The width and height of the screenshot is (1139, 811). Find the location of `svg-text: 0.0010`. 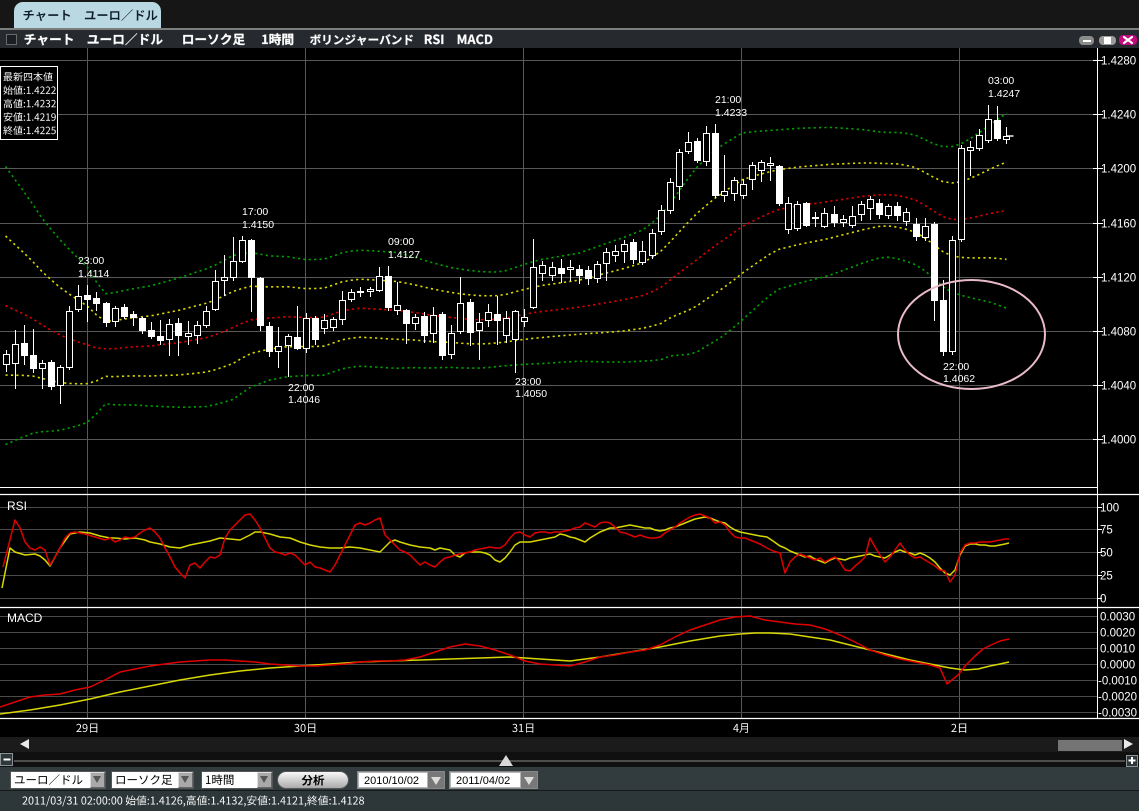

svg-text: 0.0010 is located at coordinates (1117, 650).